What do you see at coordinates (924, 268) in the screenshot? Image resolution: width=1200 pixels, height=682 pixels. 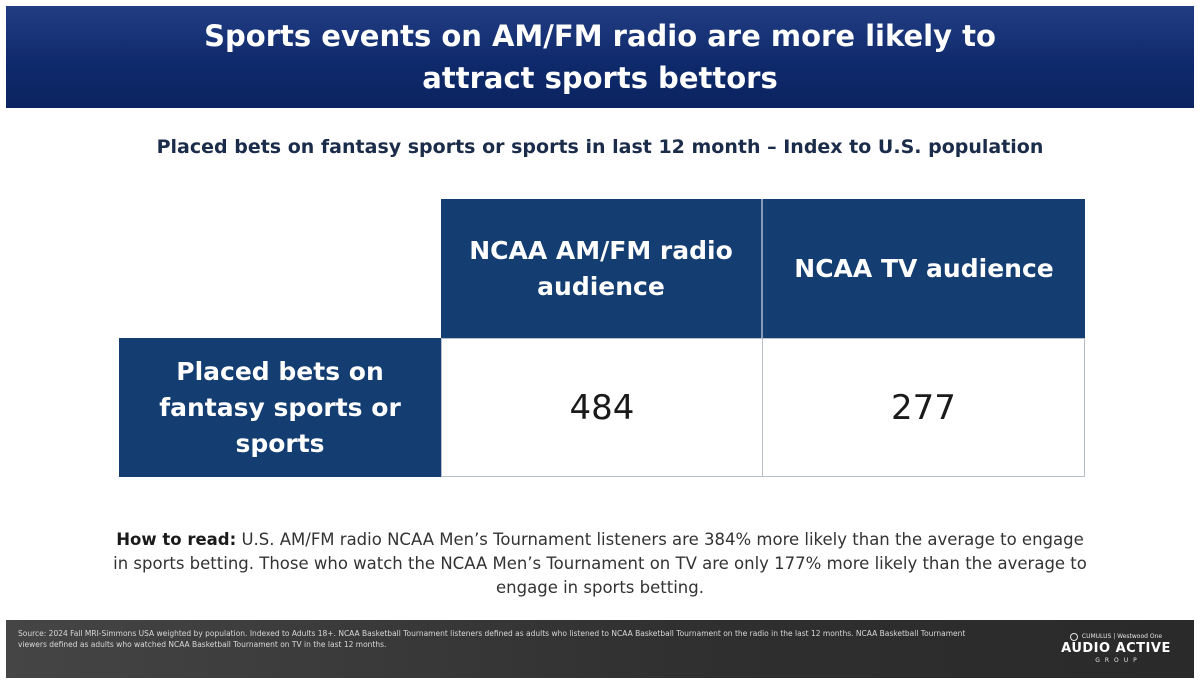 I see `column-header-tv: NCAA TV audience` at bounding box center [924, 268].